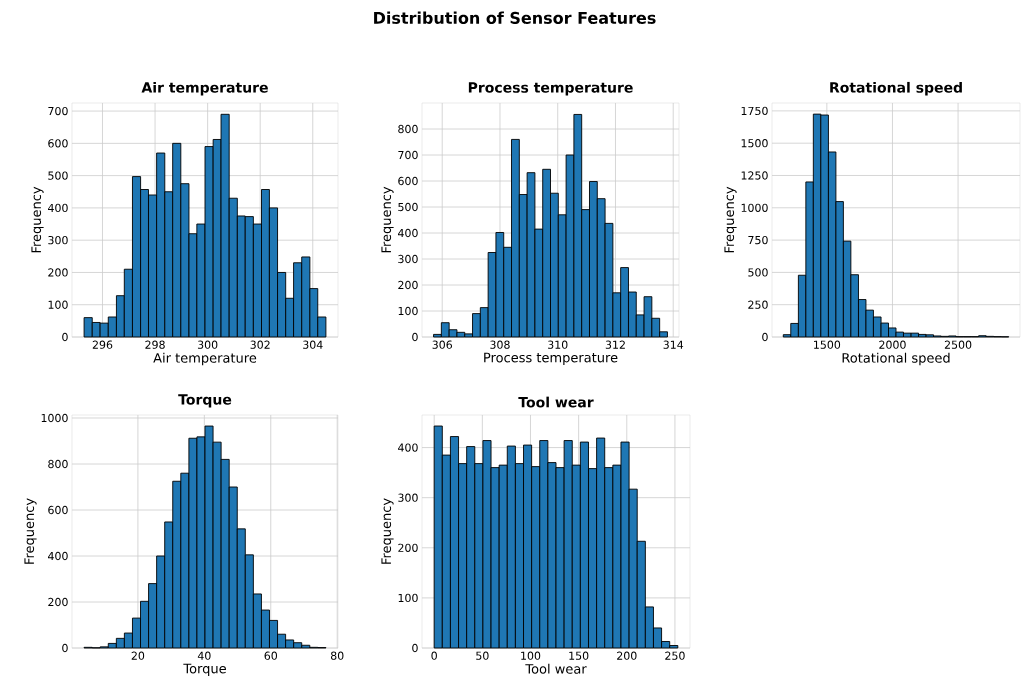 The image size is (1029, 689). What do you see at coordinates (754, 143) in the screenshot?
I see `y-tick-label: 1500` at bounding box center [754, 143].